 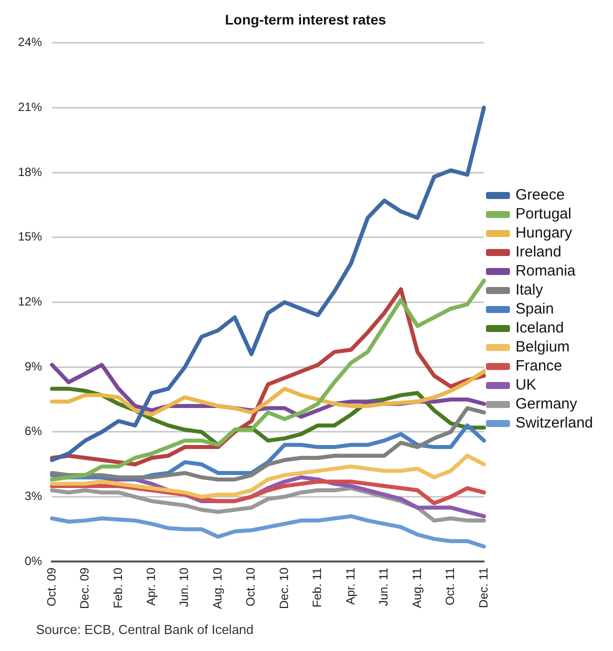 What do you see at coordinates (529, 290) in the screenshot?
I see `legend-label: Italy` at bounding box center [529, 290].